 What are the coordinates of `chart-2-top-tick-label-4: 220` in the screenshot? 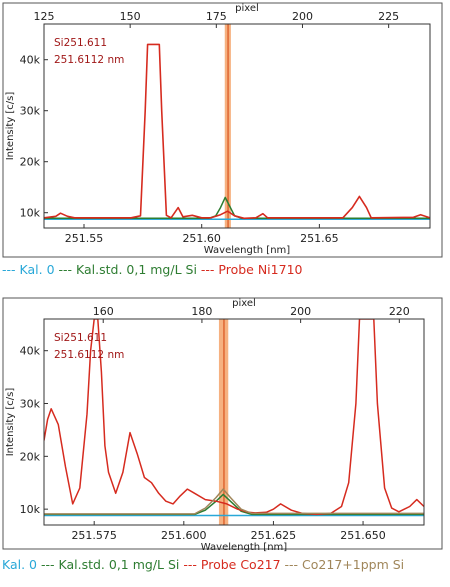 It's located at (399, 311).